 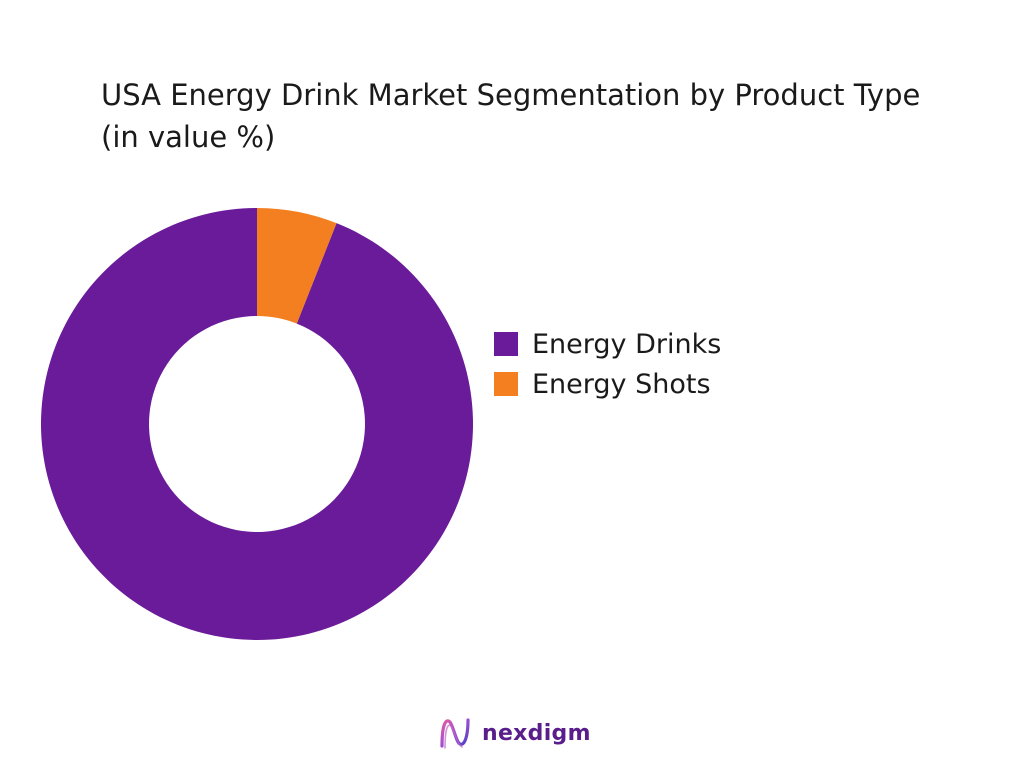 I want to click on legend-swatch-energy-drinks, so click(x=506, y=344).